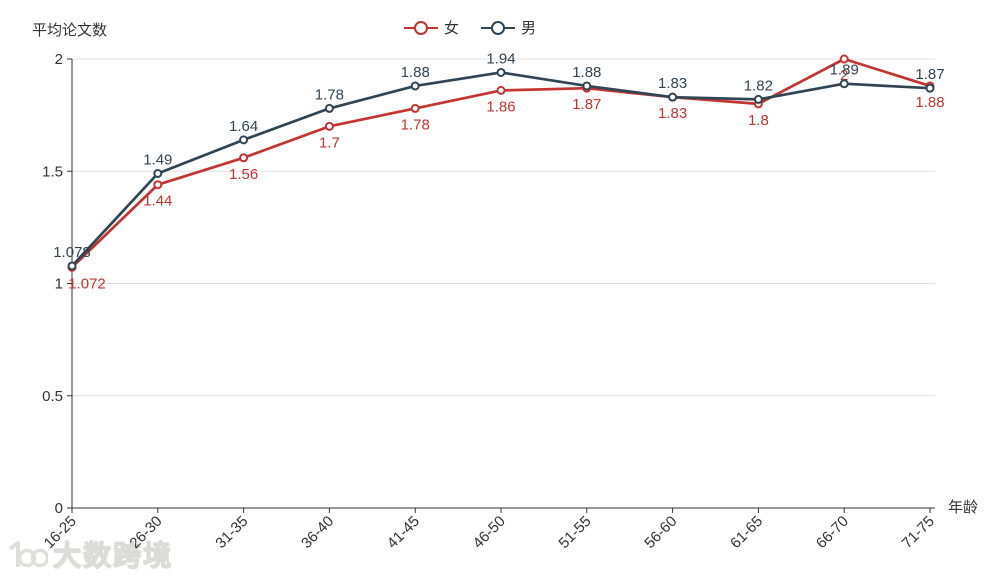 The height and width of the screenshot is (574, 996). I want to click on x-tick-label: 46-50, so click(489, 532).